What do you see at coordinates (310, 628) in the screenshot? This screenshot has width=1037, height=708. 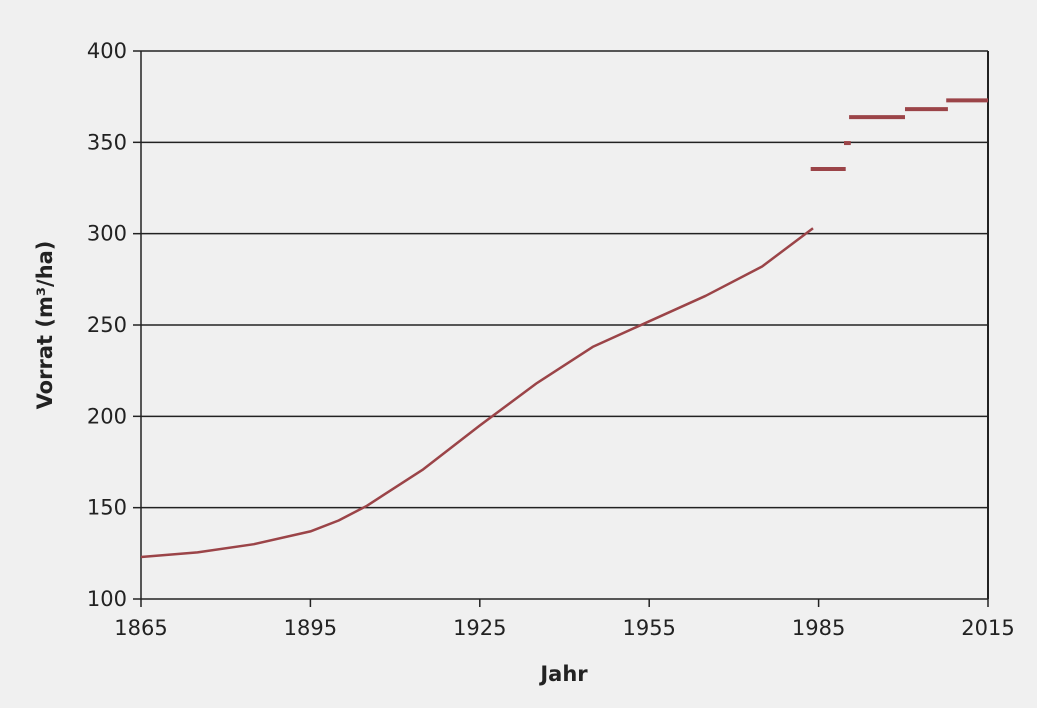 I see `x-tick-label: 1895` at bounding box center [310, 628].